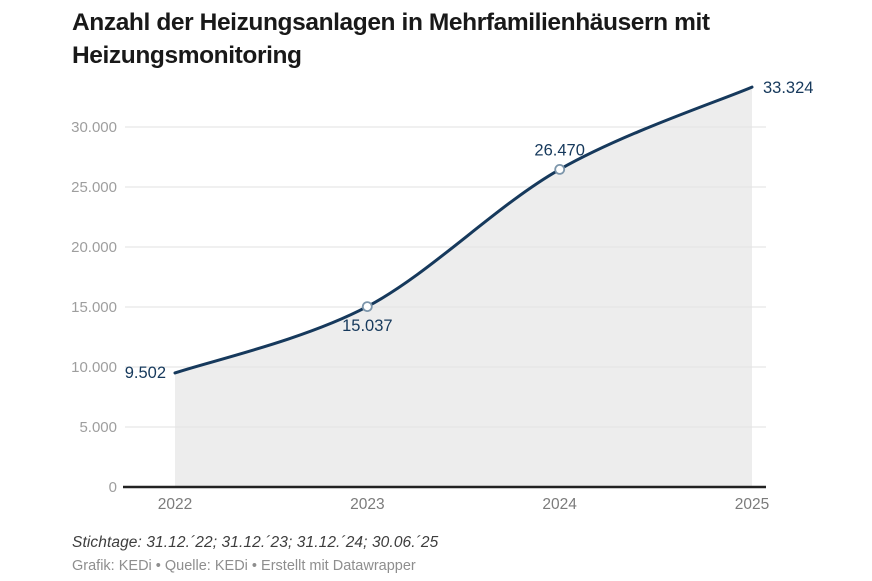  What do you see at coordinates (788, 88) in the screenshot?
I see `data-point-label: 33.324` at bounding box center [788, 88].